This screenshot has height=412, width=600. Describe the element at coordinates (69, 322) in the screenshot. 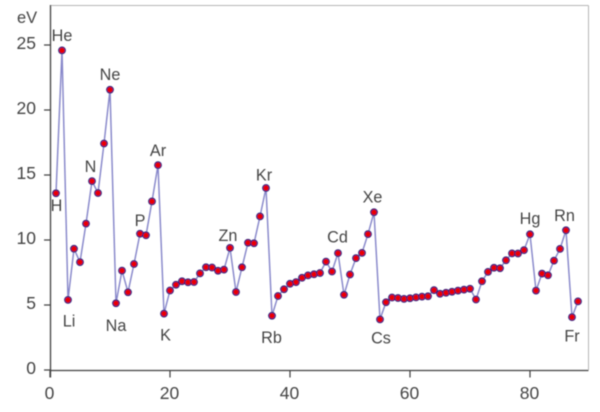

I see `svg-text: Li` at that location.